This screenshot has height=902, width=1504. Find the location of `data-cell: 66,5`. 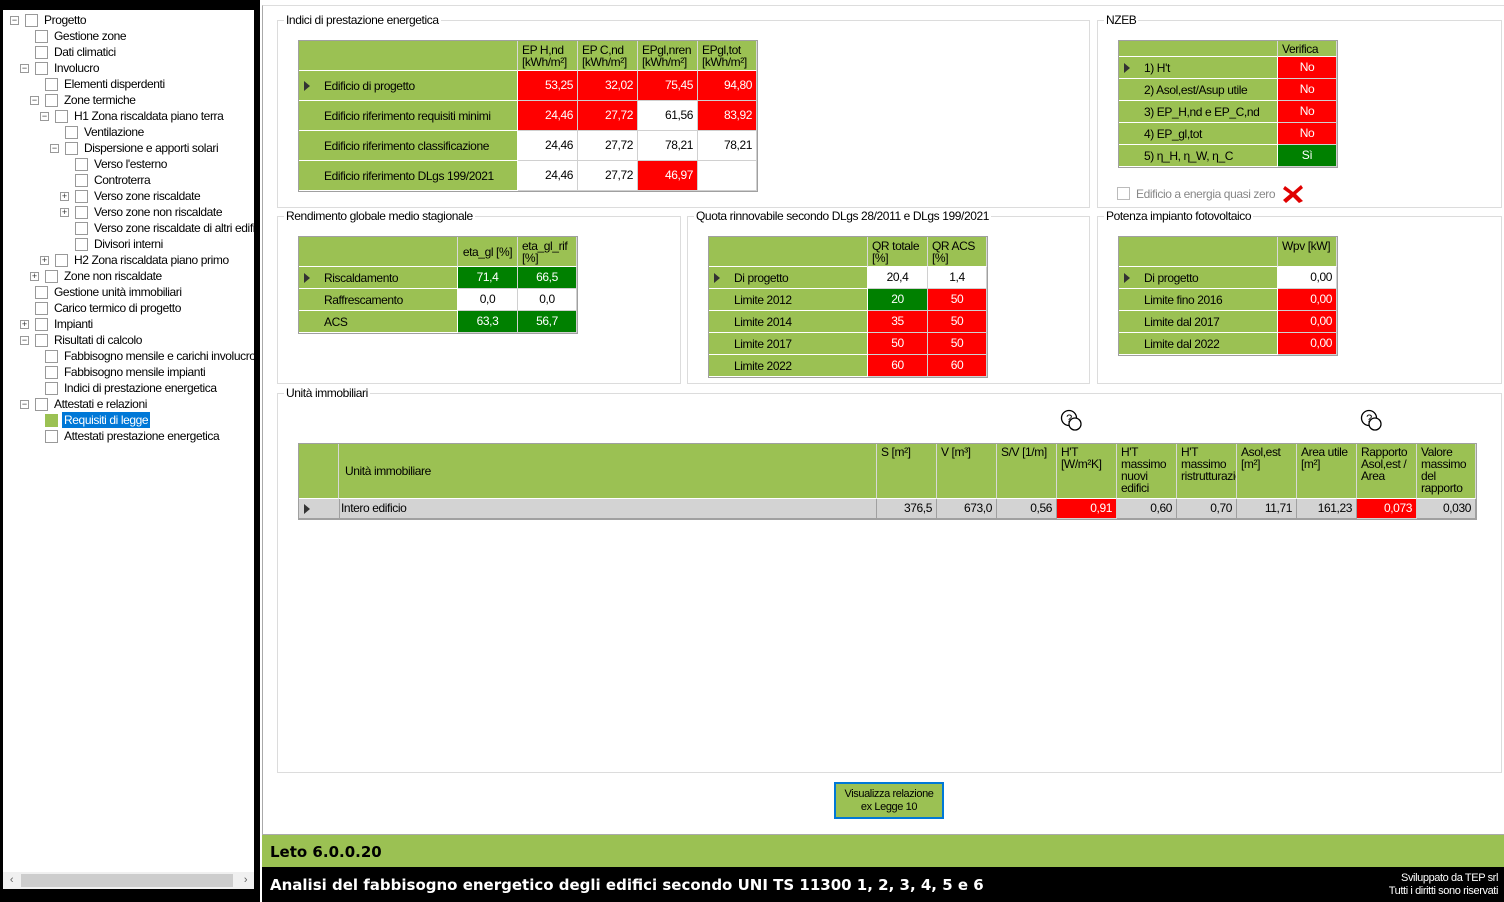

data-cell: 66,5 is located at coordinates (547, 278).